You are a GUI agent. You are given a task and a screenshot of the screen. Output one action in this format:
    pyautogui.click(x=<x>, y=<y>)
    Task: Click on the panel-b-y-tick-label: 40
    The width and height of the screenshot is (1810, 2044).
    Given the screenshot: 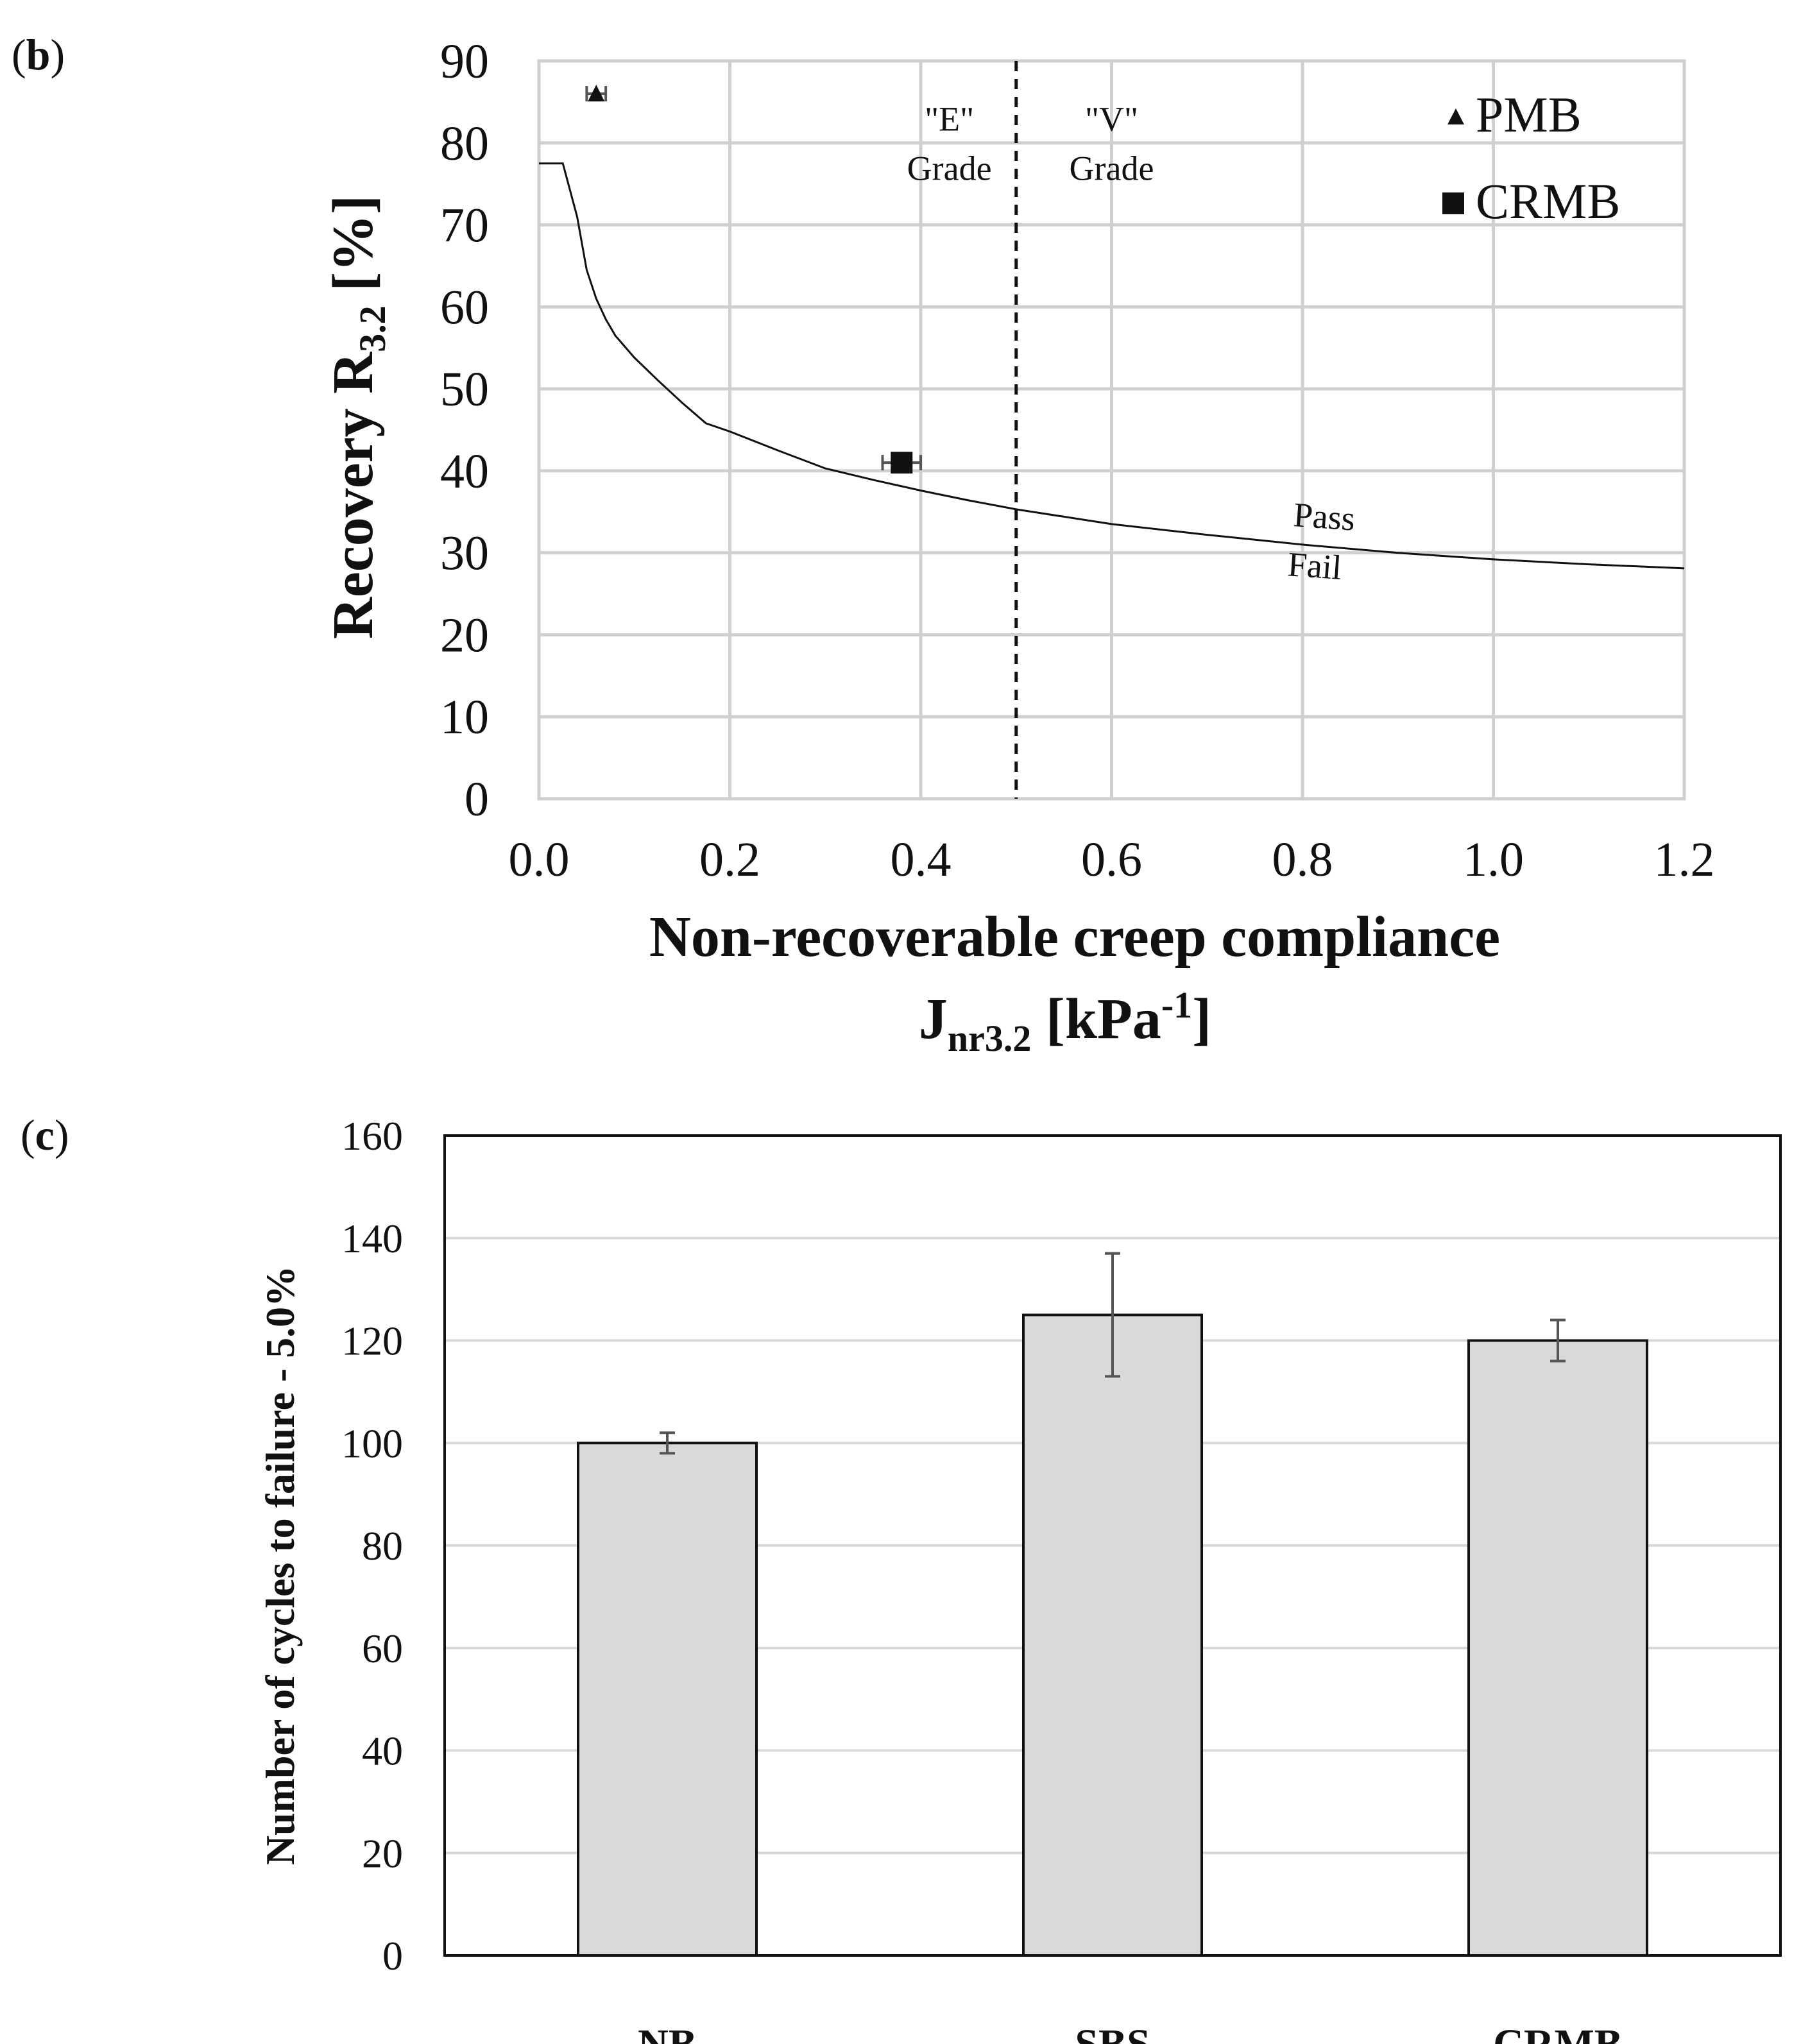 What is the action you would take?
    pyautogui.click(x=464, y=472)
    